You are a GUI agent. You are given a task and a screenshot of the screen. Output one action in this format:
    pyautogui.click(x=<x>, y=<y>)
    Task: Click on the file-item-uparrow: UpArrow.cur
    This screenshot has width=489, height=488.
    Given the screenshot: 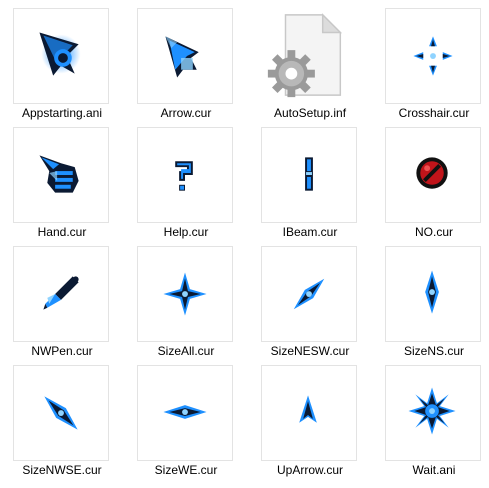 What is the action you would take?
    pyautogui.click(x=310, y=424)
    